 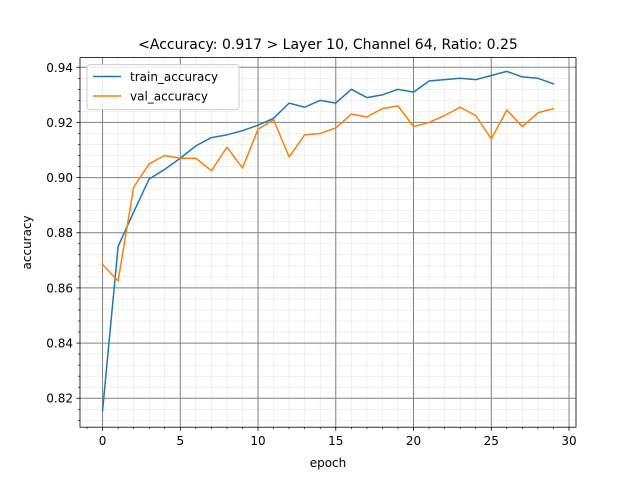 What do you see at coordinates (257, 441) in the screenshot?
I see `x-tick-label: 10` at bounding box center [257, 441].